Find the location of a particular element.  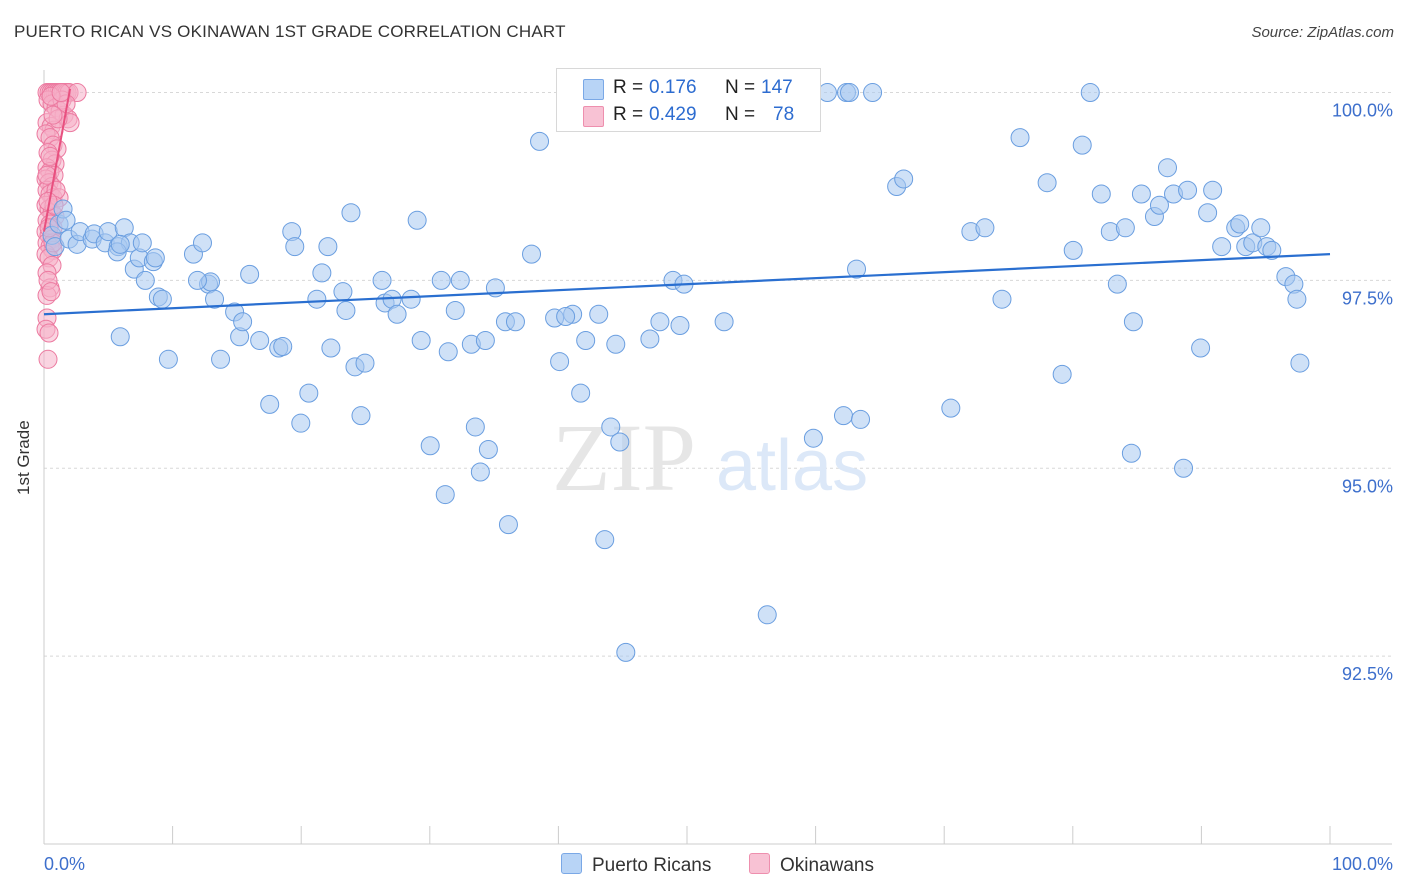

bottom-legend-puerto-ricans: Puerto Ricans is located at coordinates (636, 865).